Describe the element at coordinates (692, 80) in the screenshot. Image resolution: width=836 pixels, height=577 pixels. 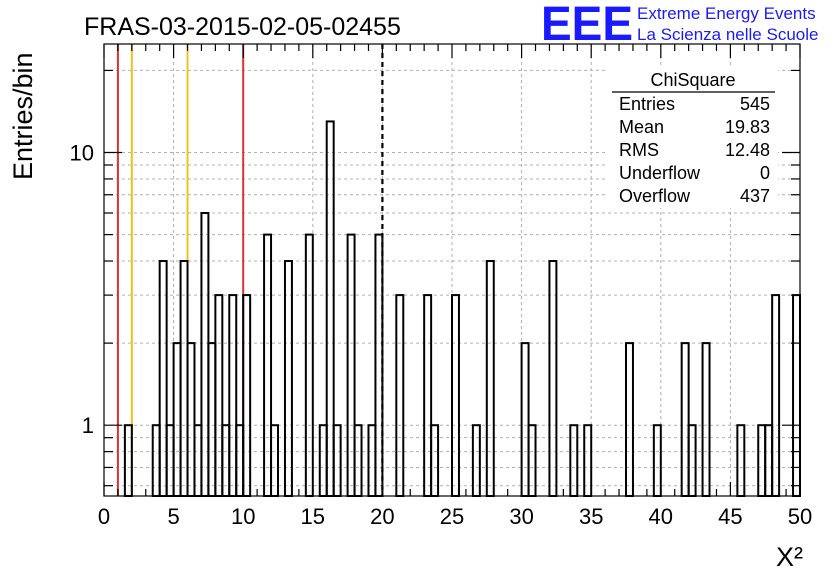
I see `stats-title: ChiSquare` at that location.